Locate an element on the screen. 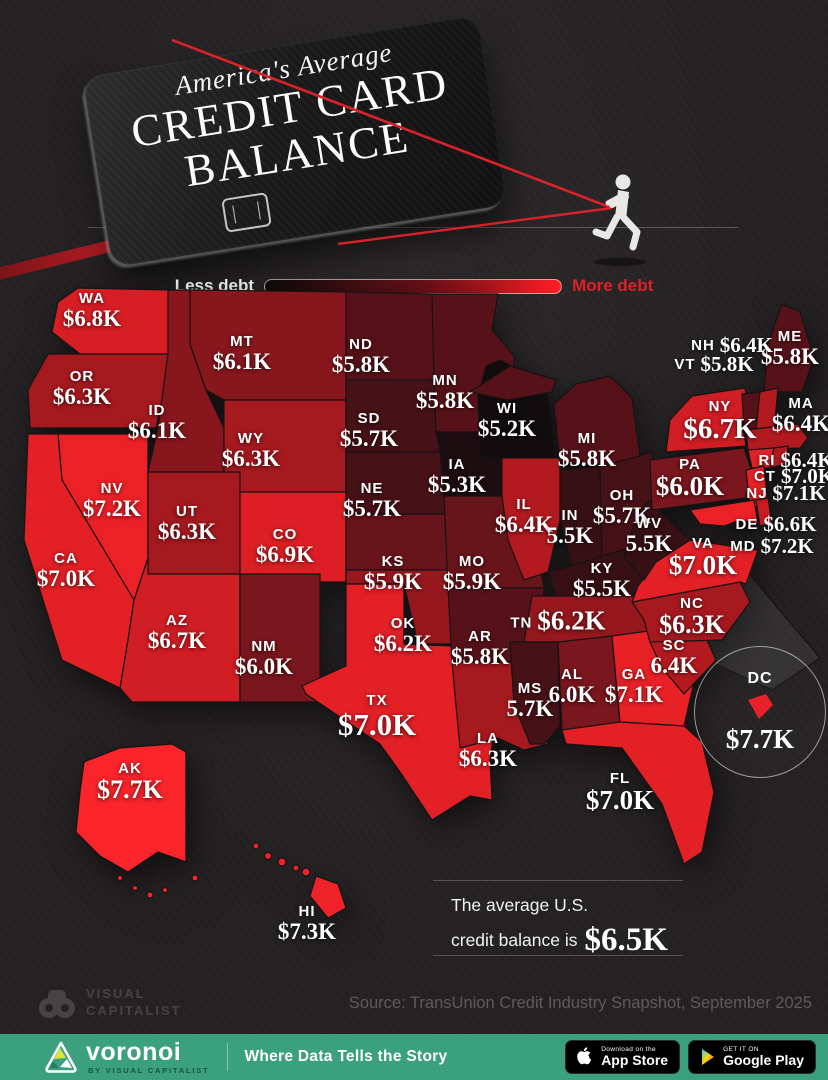  state-shape-ma is located at coordinates (777, 437).